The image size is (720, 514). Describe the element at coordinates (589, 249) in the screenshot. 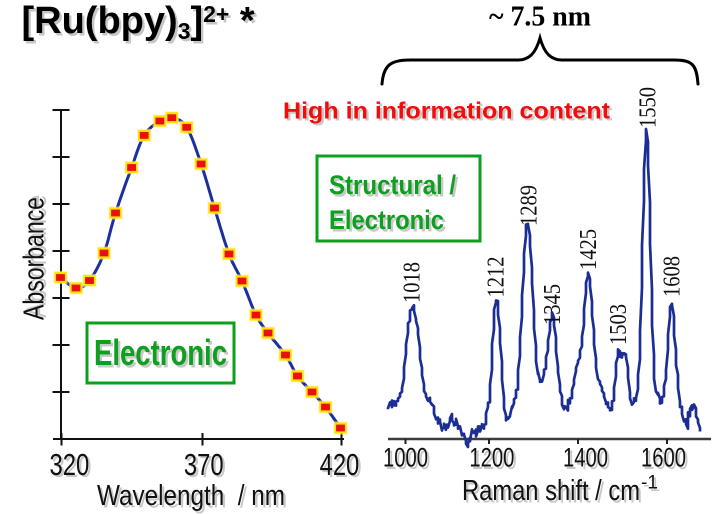

I see `svg-text: 1425` at that location.